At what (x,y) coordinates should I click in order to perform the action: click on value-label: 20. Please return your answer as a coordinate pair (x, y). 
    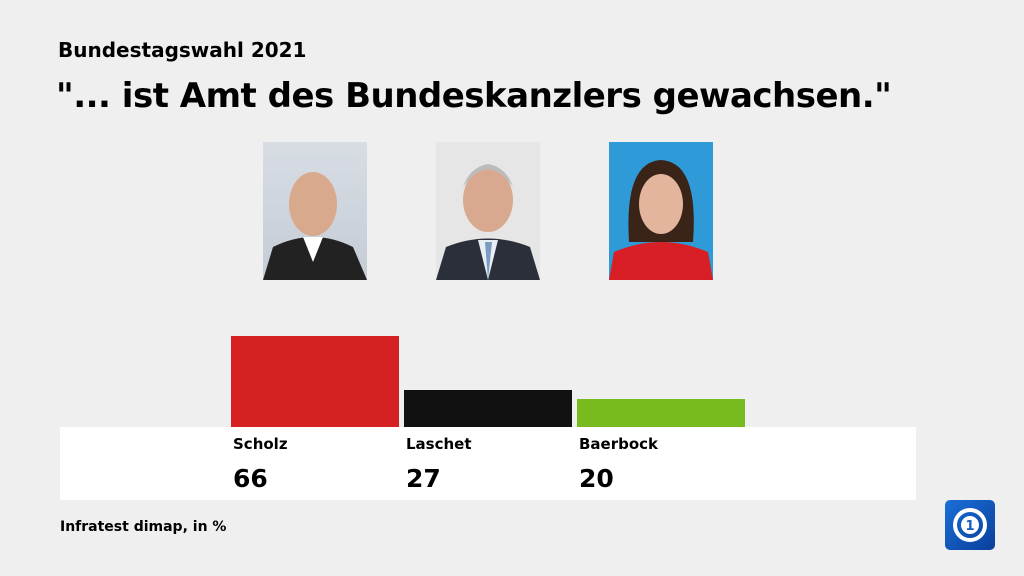
    Looking at the image, I should click on (596, 478).